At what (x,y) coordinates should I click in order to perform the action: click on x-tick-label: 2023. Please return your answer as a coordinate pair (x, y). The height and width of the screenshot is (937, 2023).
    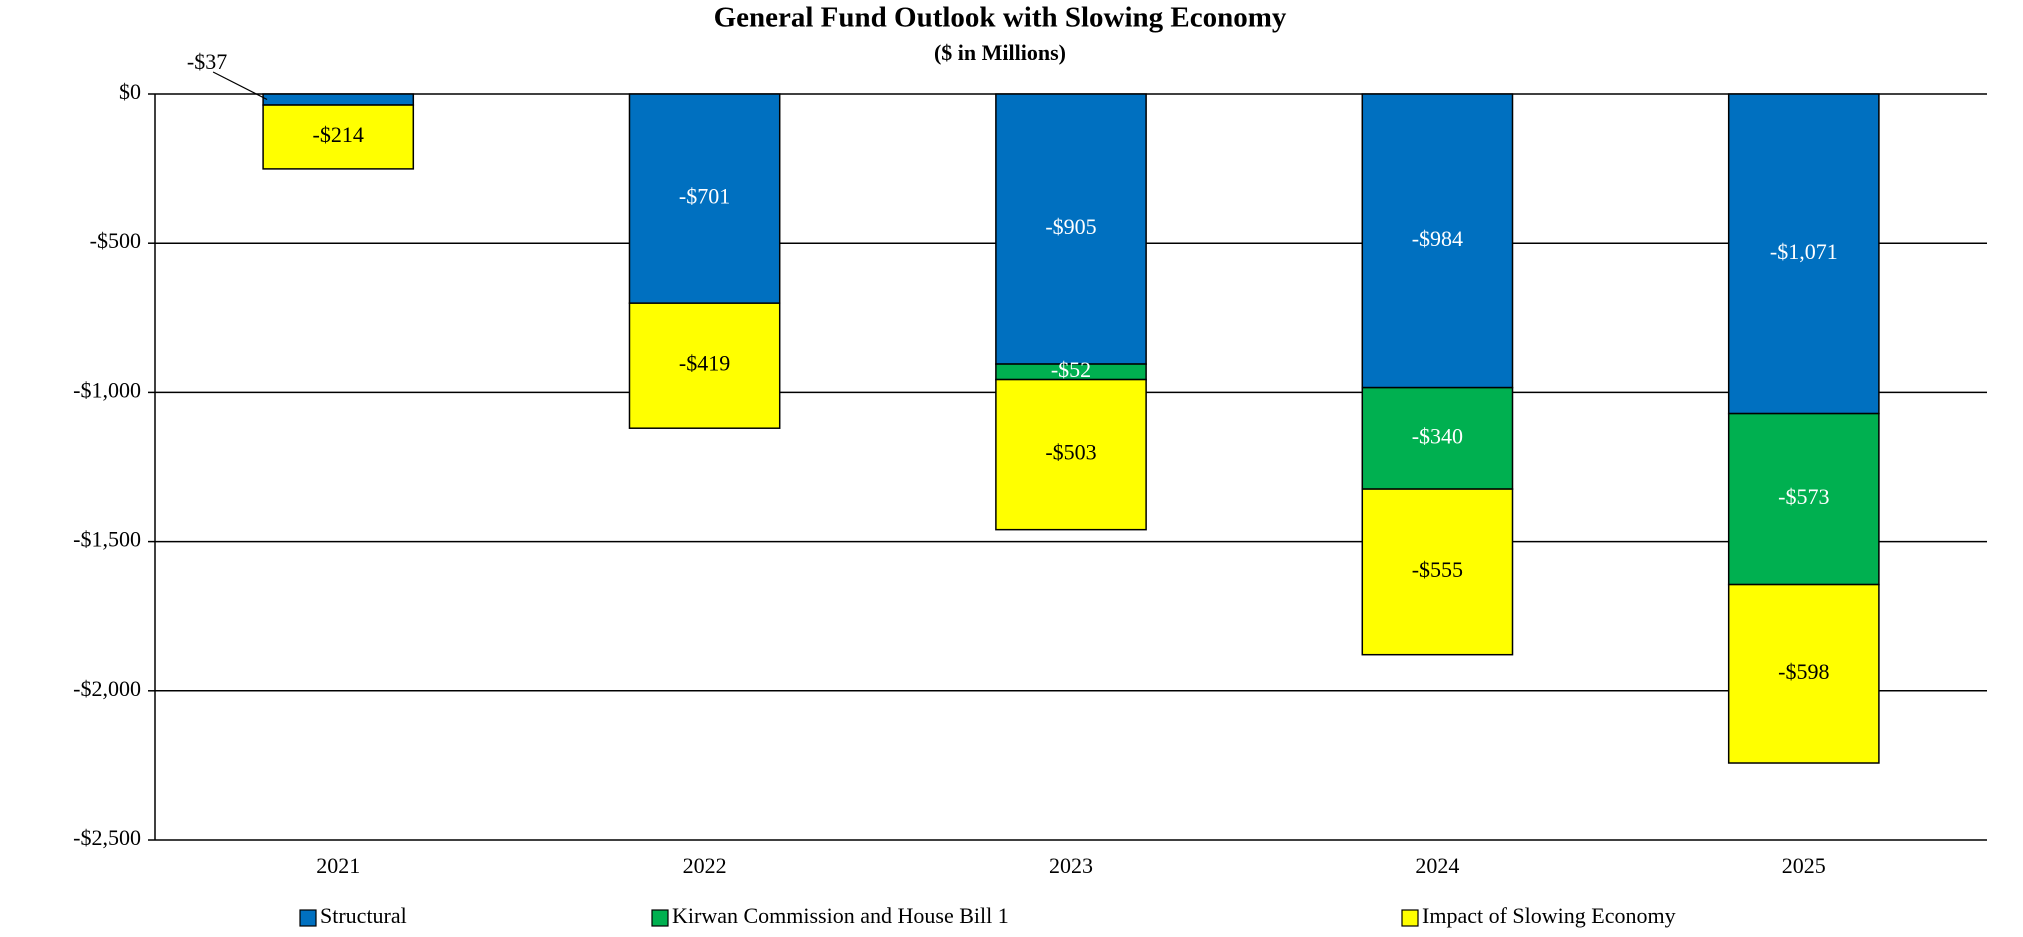
    Looking at the image, I should click on (1071, 865).